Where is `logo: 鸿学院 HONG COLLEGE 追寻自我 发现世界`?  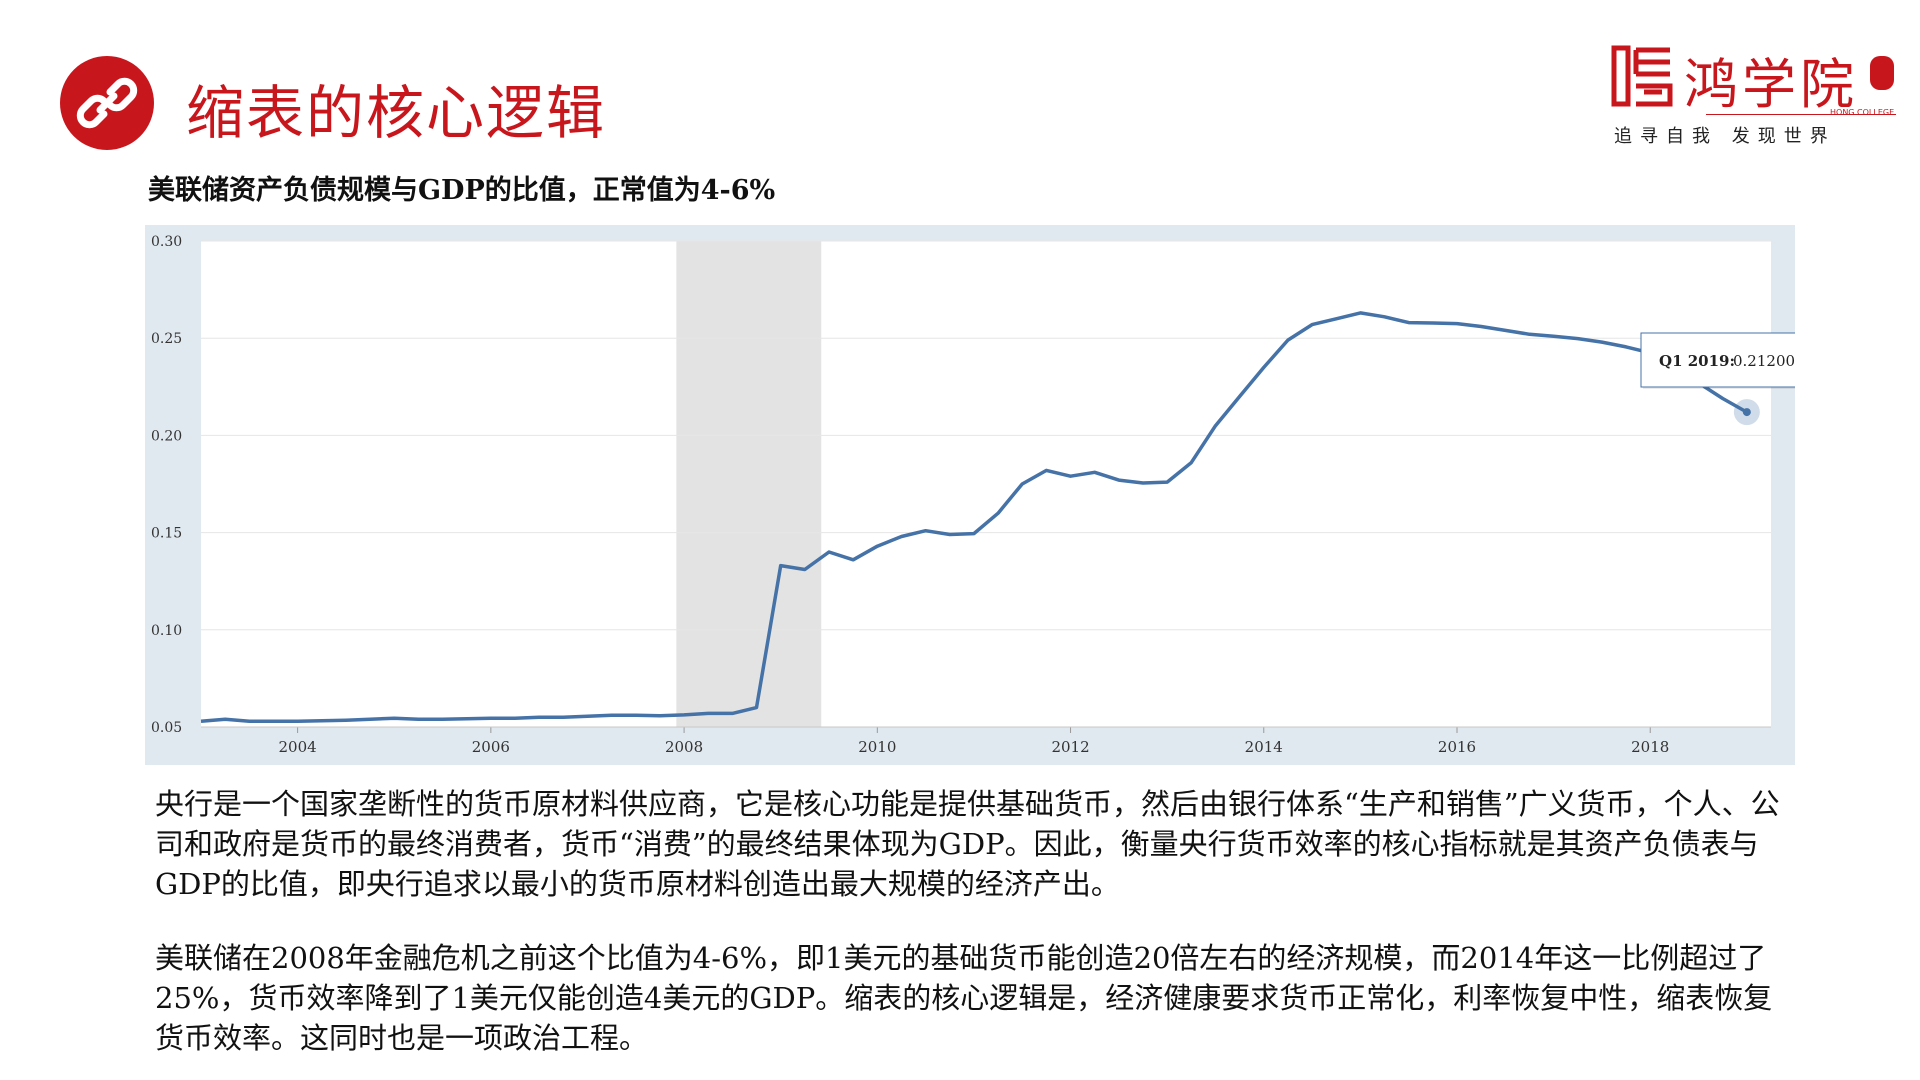 logo: 鸿学院 HONG COLLEGE 追寻自我 发现世界 is located at coordinates (1755, 95).